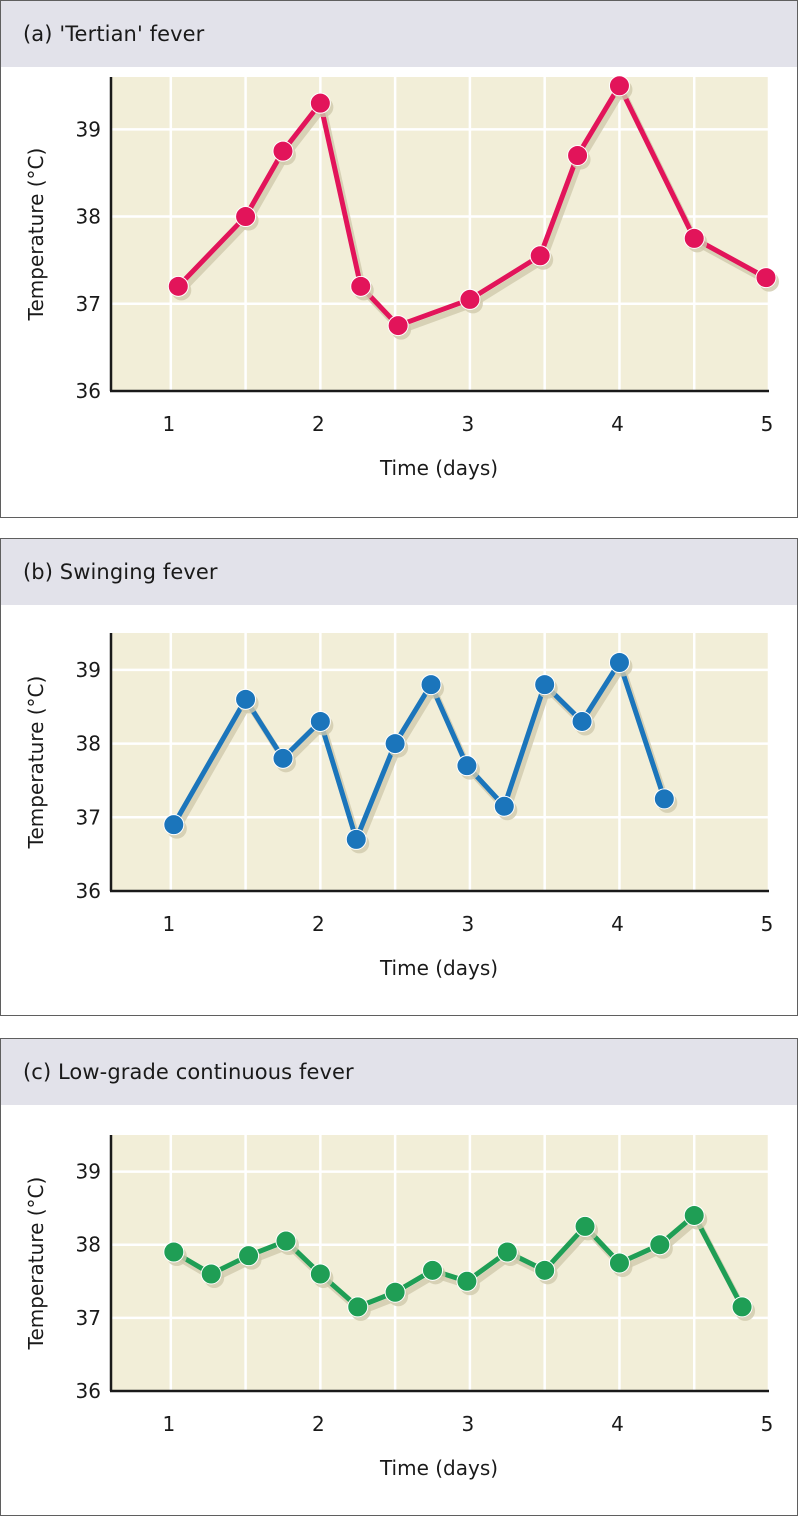 The image size is (800, 1516). What do you see at coordinates (399, 572) in the screenshot?
I see `panel-header: (b) Swinging fever` at bounding box center [399, 572].